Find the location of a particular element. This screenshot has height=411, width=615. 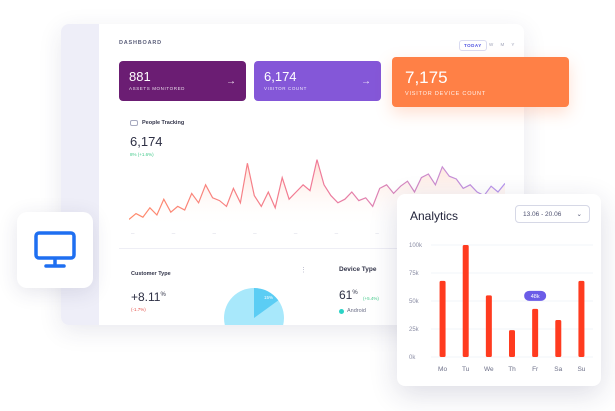

monitor-icon is located at coordinates (55, 249).